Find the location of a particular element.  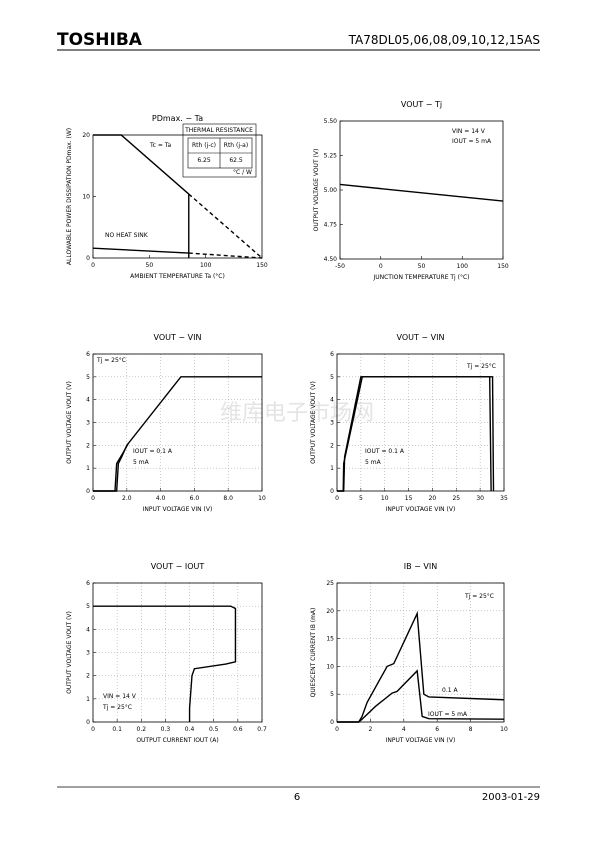

x-tick-label: 0.7 is located at coordinates (262, 729).